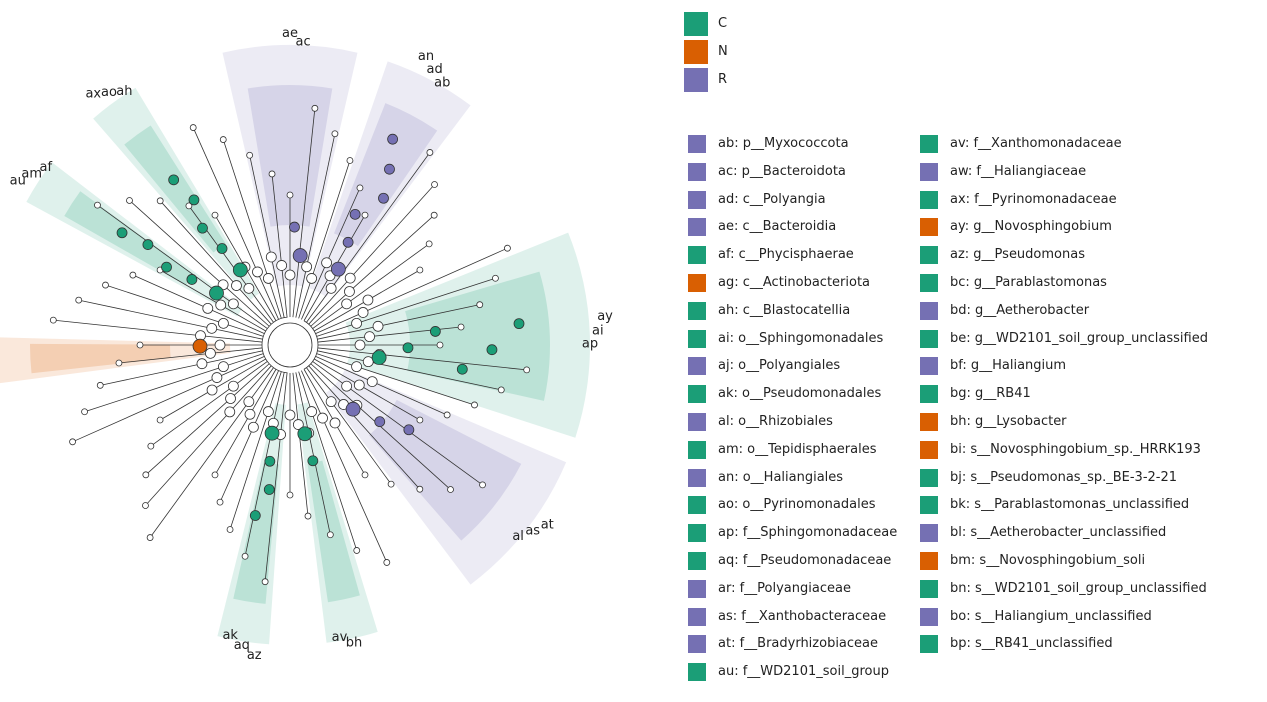  I want to click on taxon-label: ah: c__Blastocatellia, so click(784, 310).